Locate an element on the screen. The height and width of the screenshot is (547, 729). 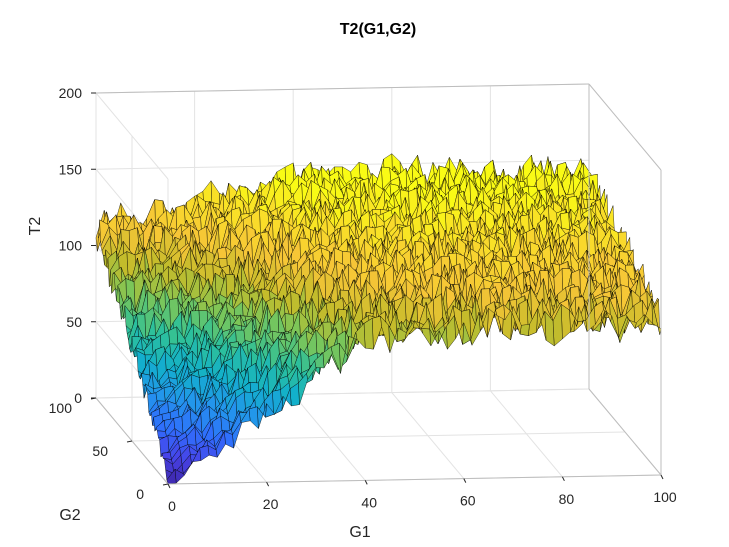
x-tick-label: 60 is located at coordinates (468, 501).